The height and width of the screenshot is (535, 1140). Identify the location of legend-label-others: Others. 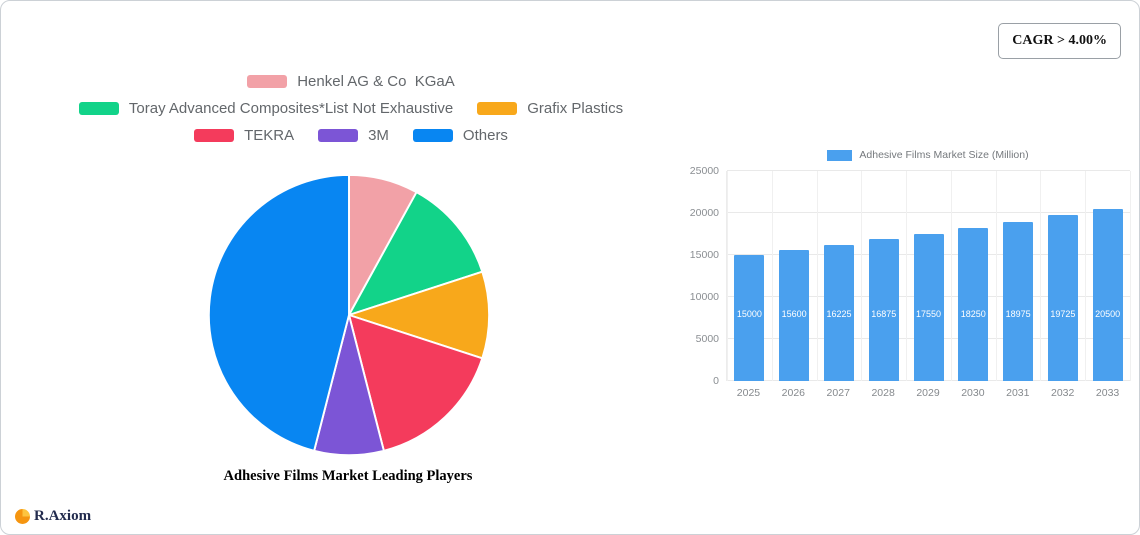
(485, 135).